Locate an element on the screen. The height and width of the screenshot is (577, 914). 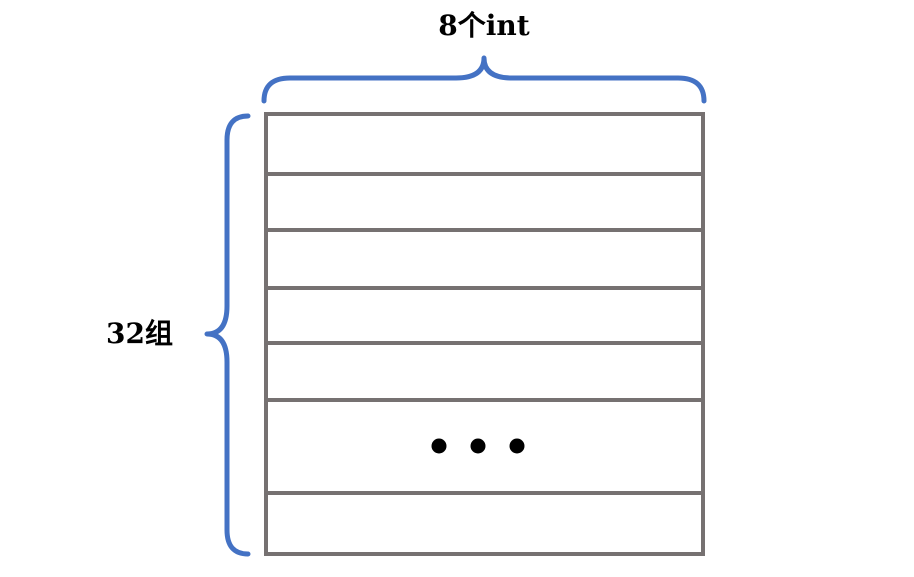
columns-label: 8个int is located at coordinates (484, 25).